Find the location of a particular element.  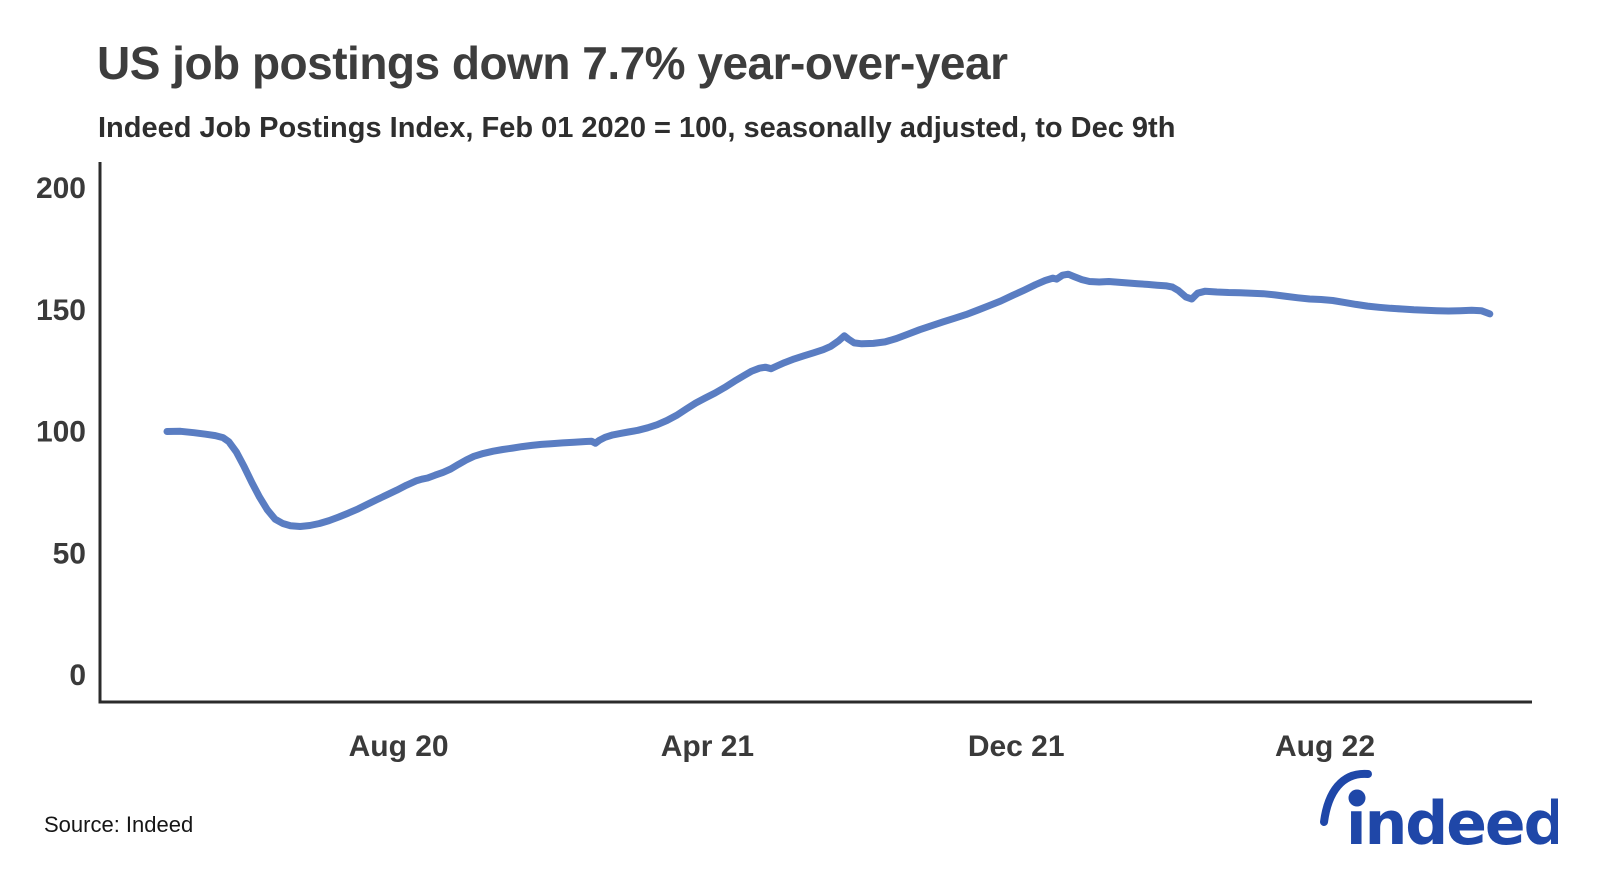

source-note: Source: Indeed is located at coordinates (119, 824).